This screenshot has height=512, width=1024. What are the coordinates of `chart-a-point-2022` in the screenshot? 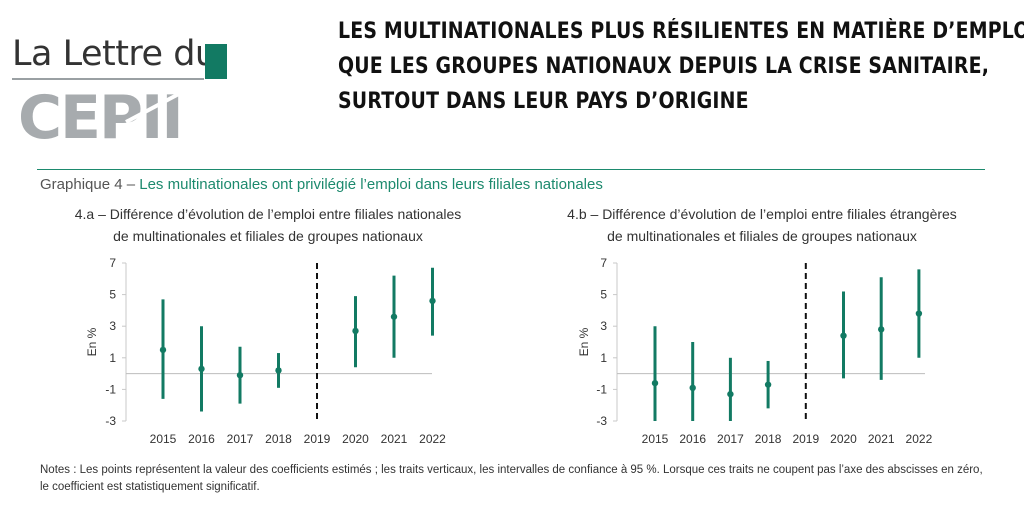 It's located at (432, 301).